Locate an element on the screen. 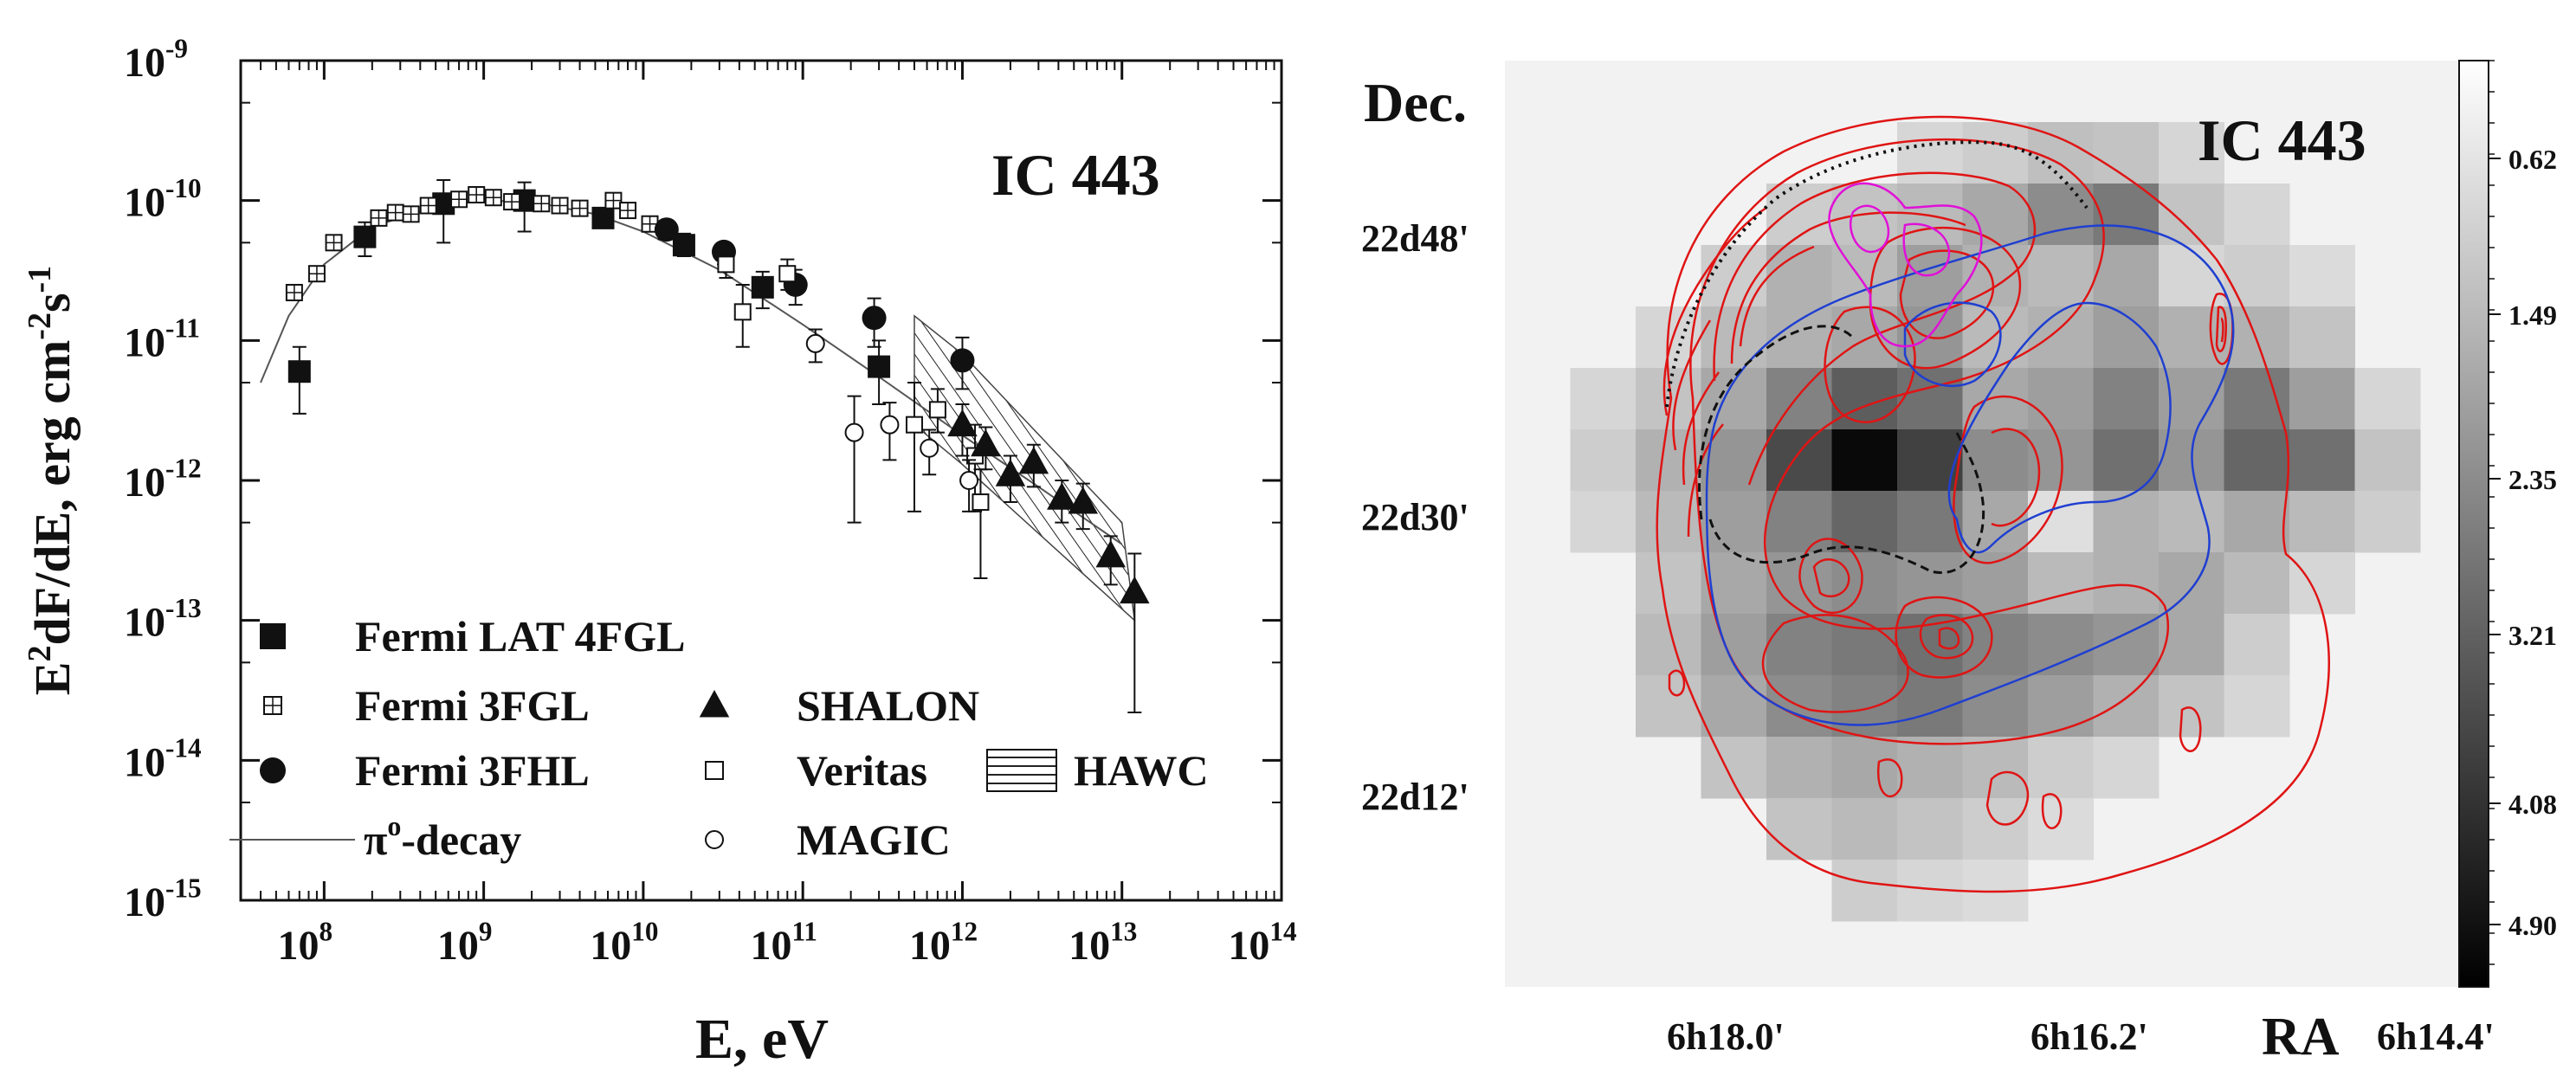  legend-label: Fermi LAT 4FGL is located at coordinates (520, 636).